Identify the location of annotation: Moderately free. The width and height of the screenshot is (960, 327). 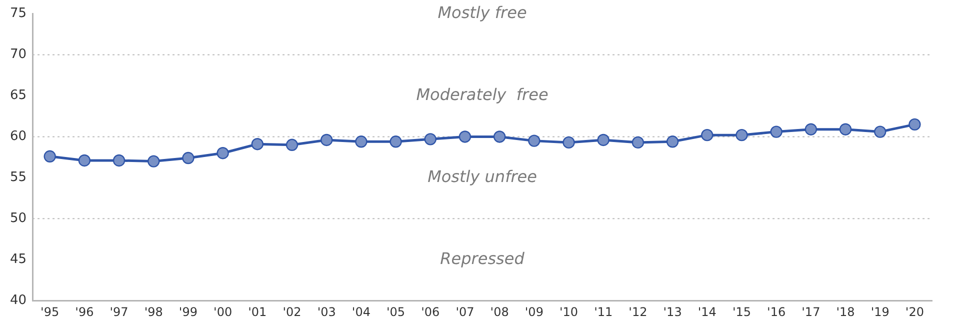
(482, 94).